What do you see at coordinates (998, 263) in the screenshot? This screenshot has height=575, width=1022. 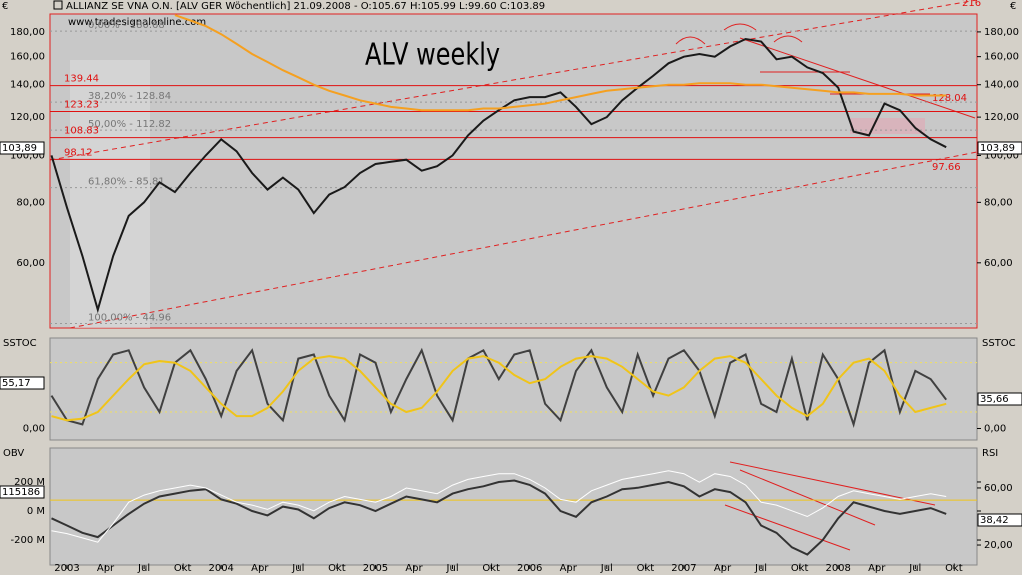 I see `y-tick-label-right: 60,00` at bounding box center [998, 263].